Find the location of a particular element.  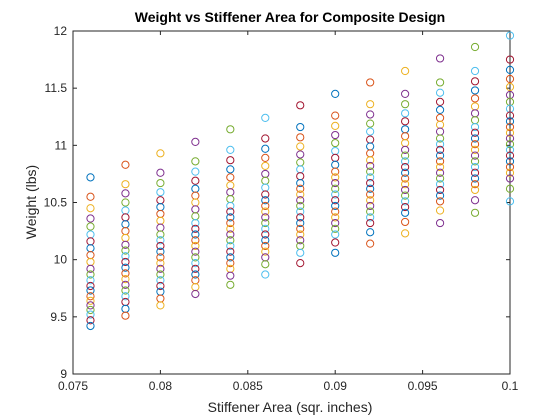

x-tick-label: 0.09 is located at coordinates (336, 386).